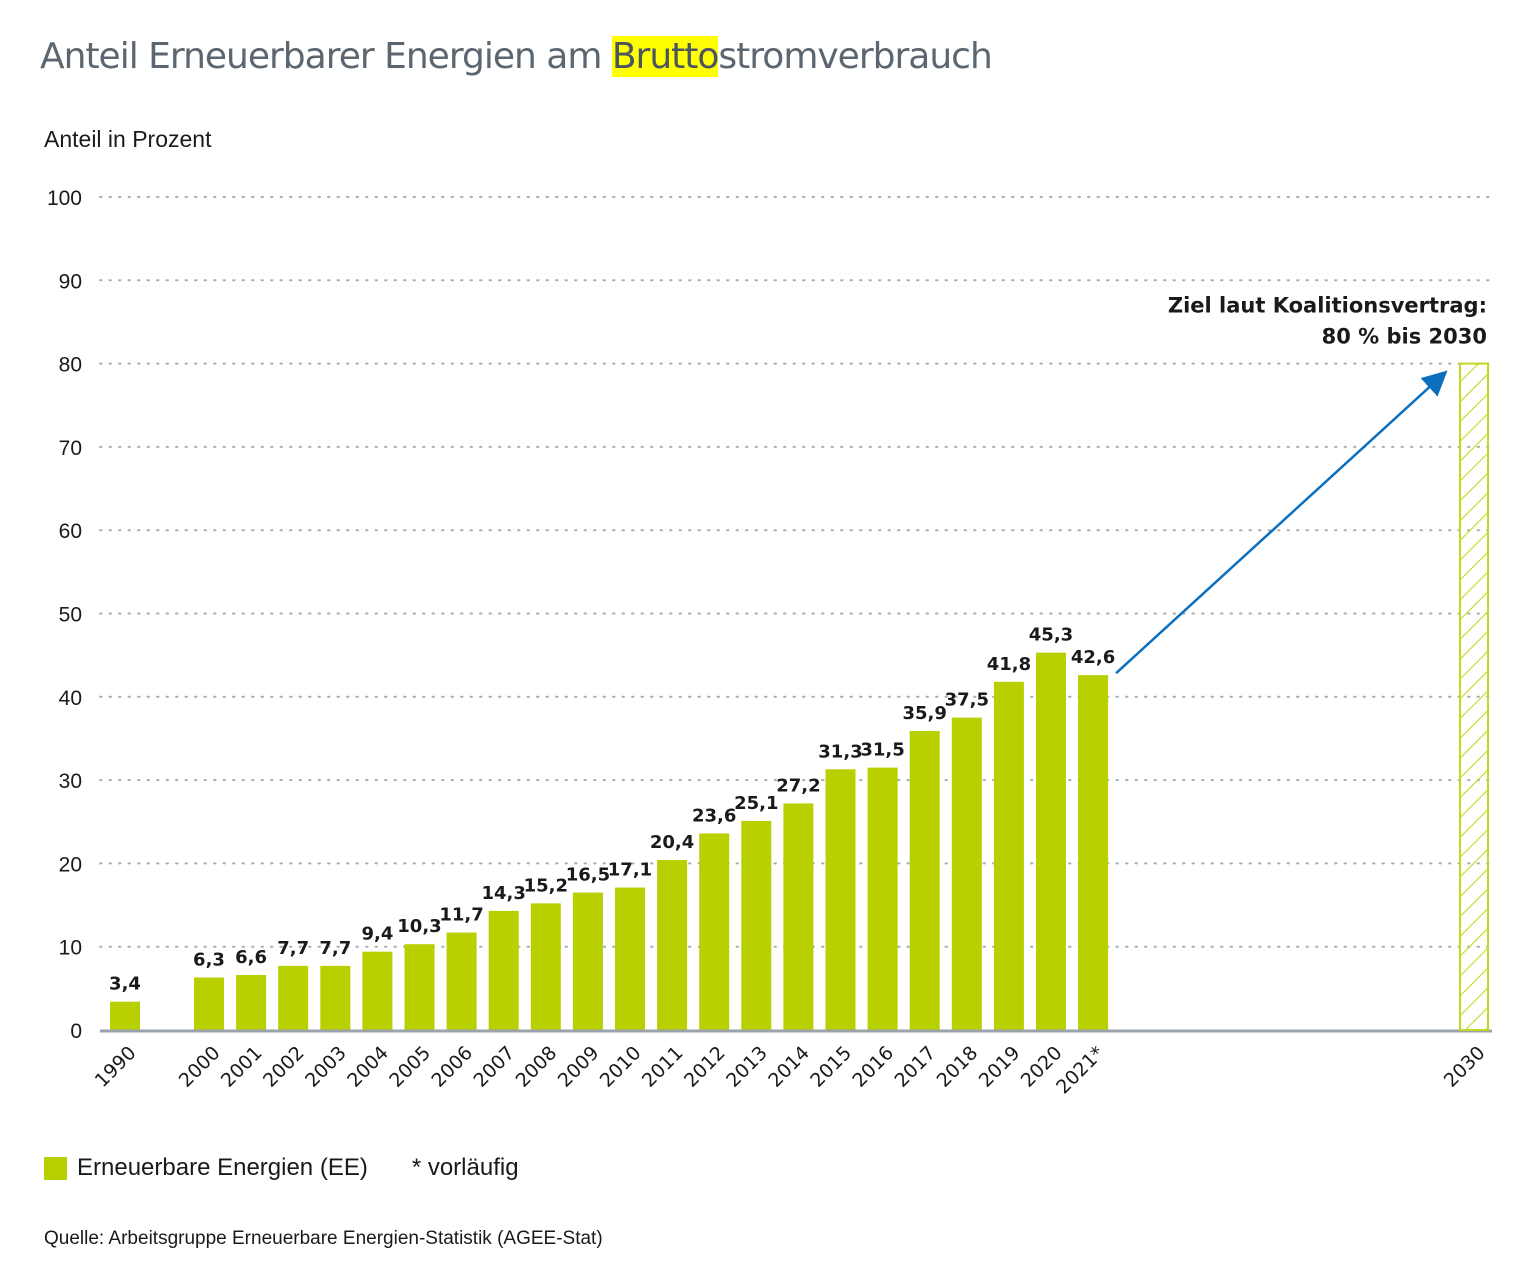 This screenshot has width=1536, height=1281. I want to click on bar-2019, so click(1008, 855).